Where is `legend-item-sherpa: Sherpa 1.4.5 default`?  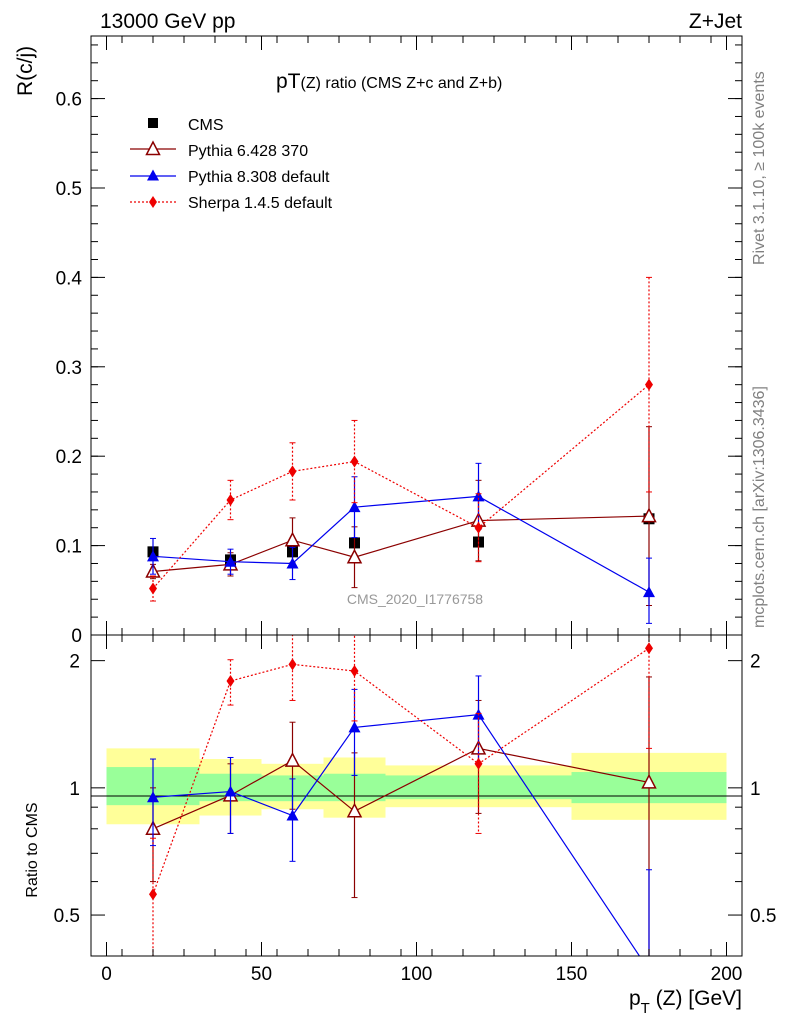
legend-item-sherpa: Sherpa 1.4.5 default is located at coordinates (231, 203).